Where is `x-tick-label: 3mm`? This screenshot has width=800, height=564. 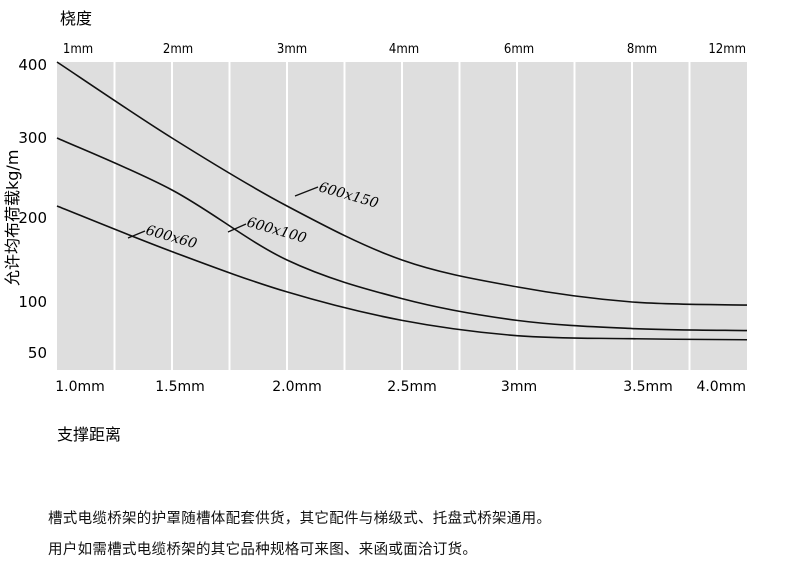
x-tick-label: 3mm is located at coordinates (519, 387).